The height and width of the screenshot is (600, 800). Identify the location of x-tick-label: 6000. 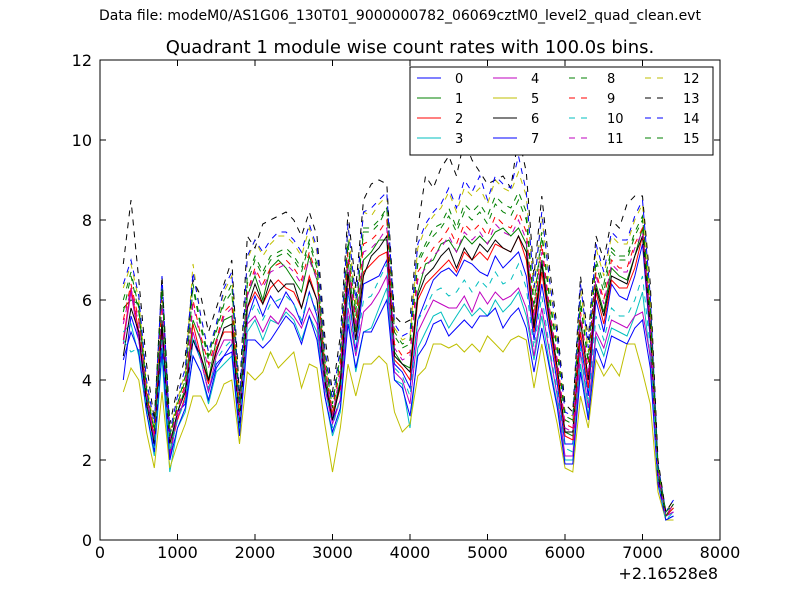
(565, 552).